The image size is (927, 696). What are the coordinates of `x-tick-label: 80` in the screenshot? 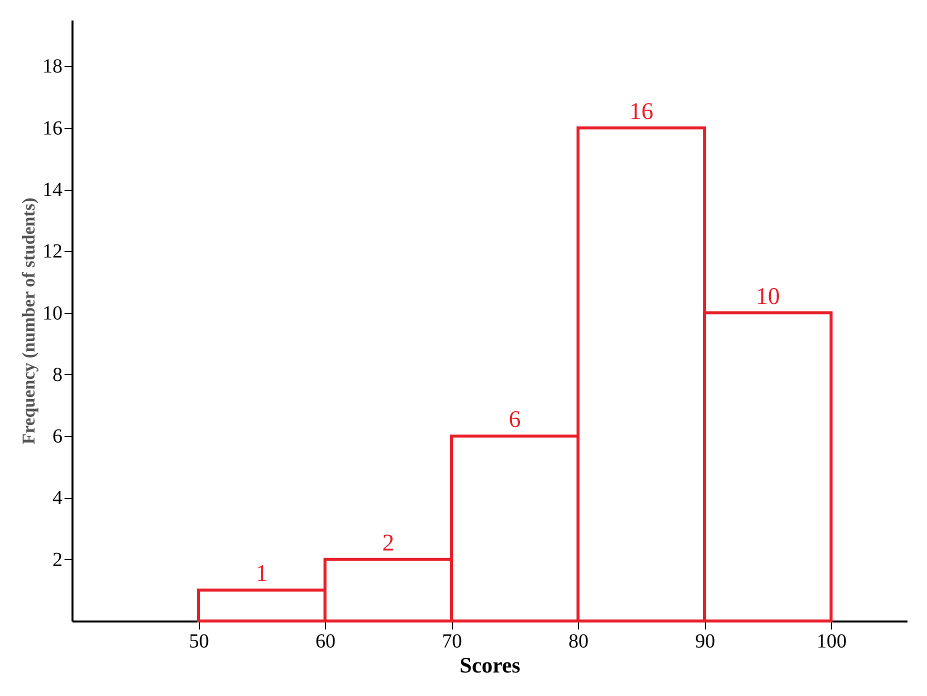 It's located at (578, 641).